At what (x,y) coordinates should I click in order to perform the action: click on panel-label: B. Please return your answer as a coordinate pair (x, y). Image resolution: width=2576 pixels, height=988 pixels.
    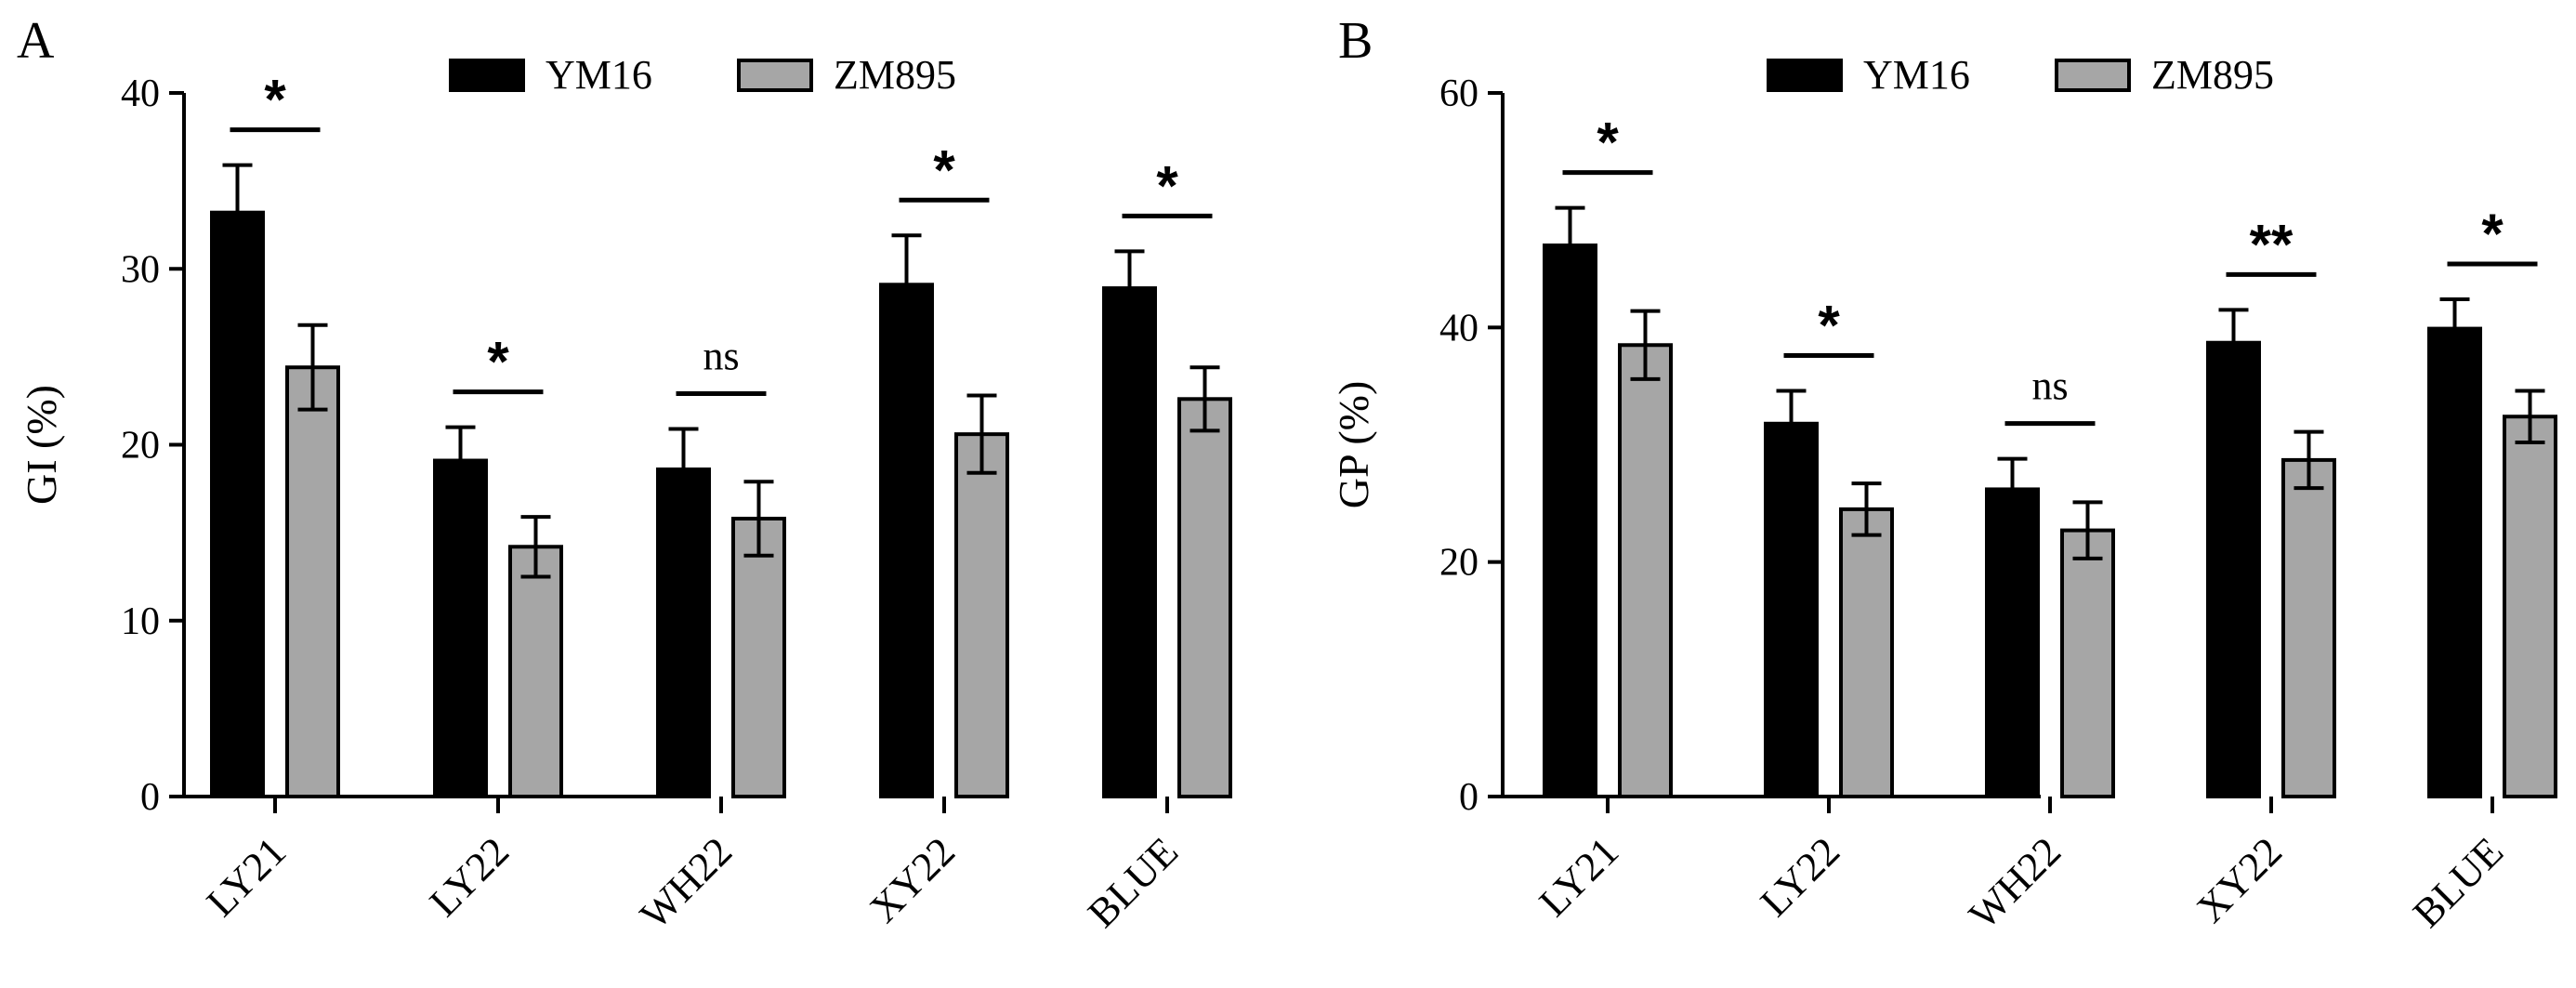
    Looking at the image, I should click on (1355, 41).